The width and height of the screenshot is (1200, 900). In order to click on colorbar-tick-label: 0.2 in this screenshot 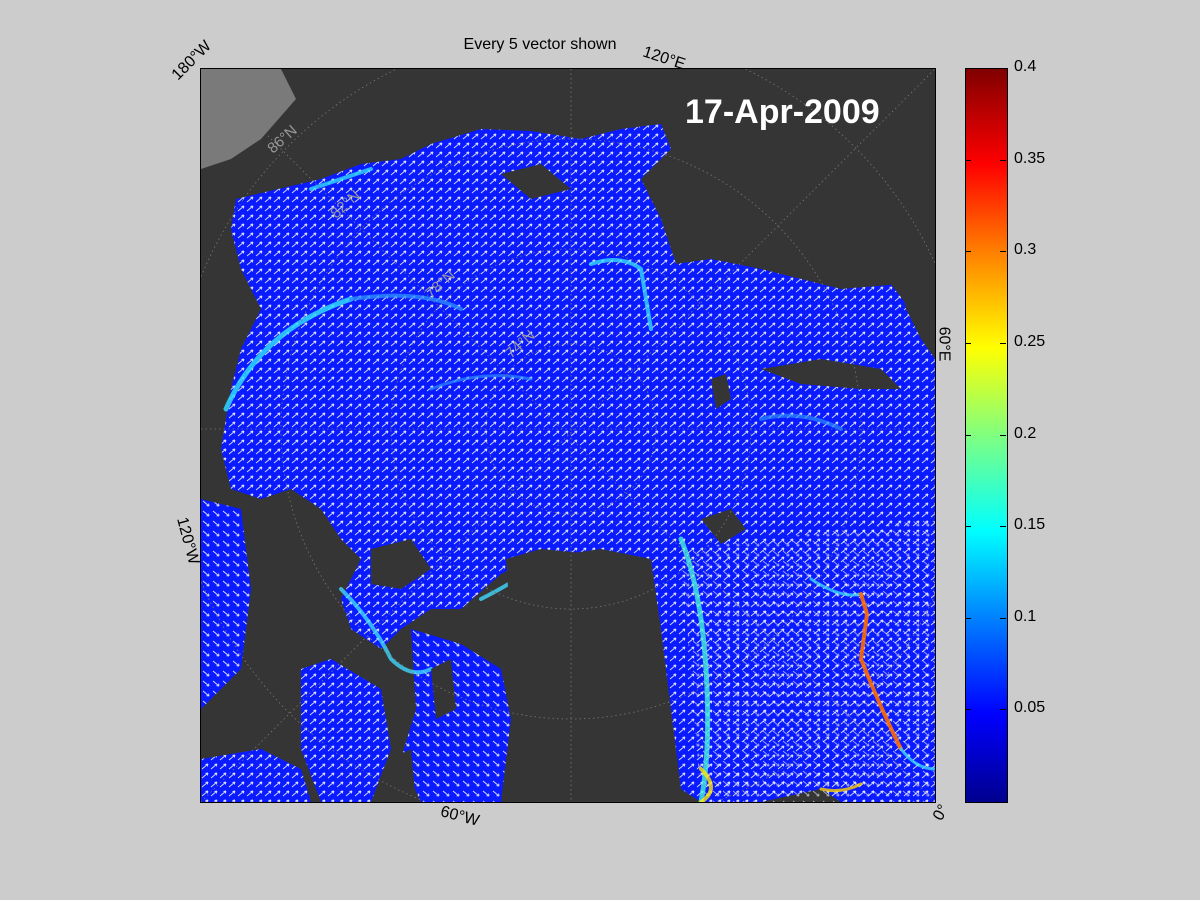, I will do `click(1025, 433)`.